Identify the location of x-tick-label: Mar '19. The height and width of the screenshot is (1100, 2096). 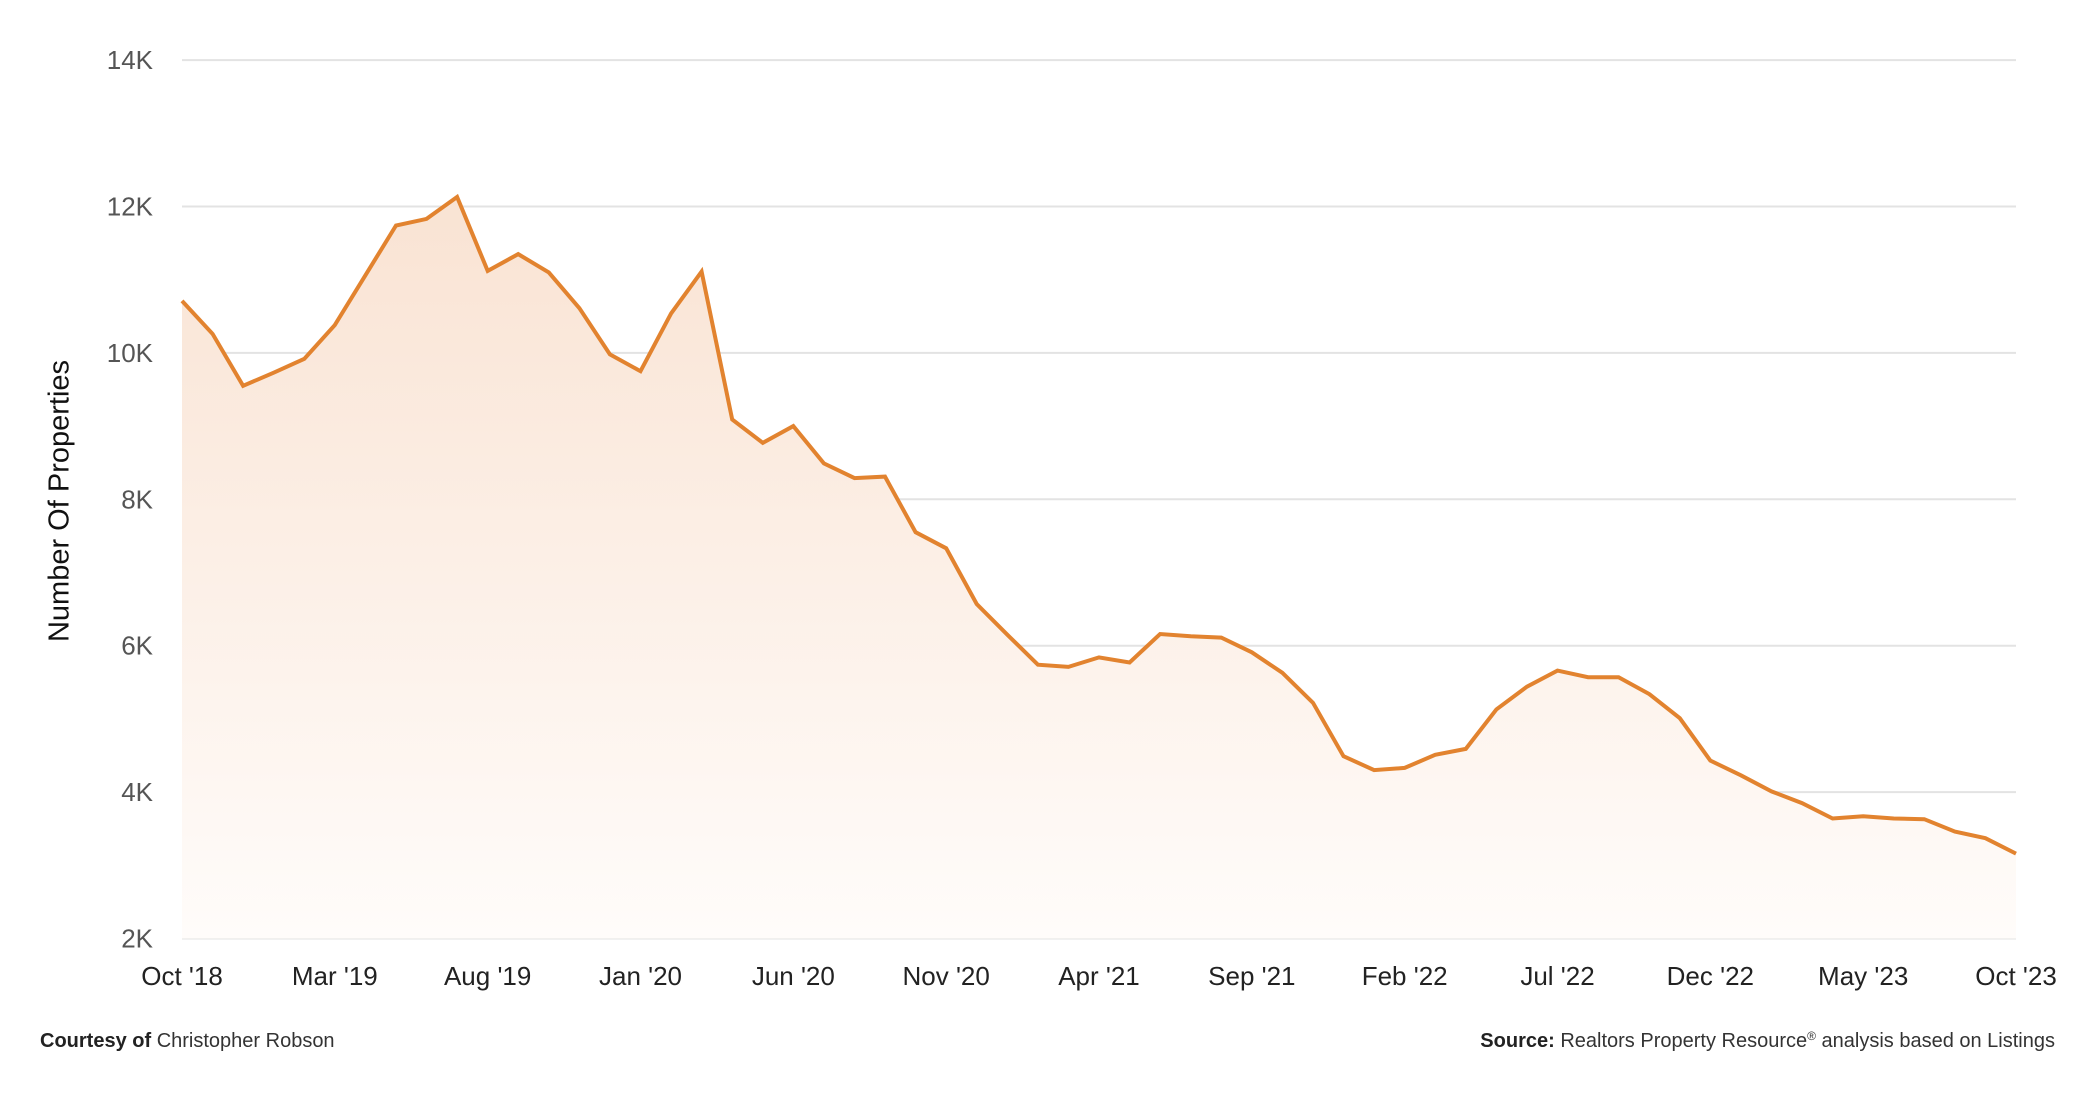
(335, 976).